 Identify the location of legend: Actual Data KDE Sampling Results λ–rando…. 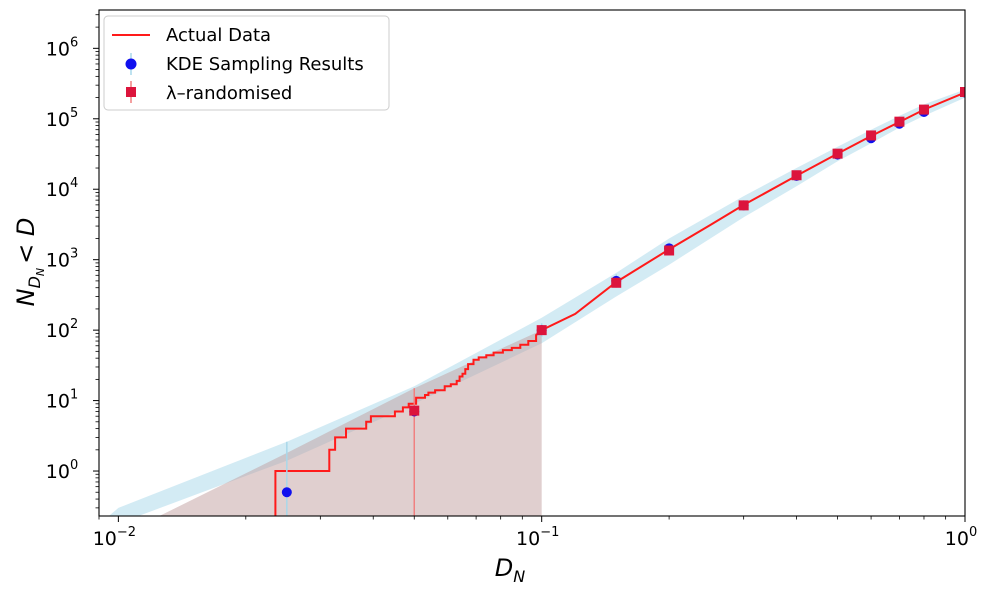
(246, 63).